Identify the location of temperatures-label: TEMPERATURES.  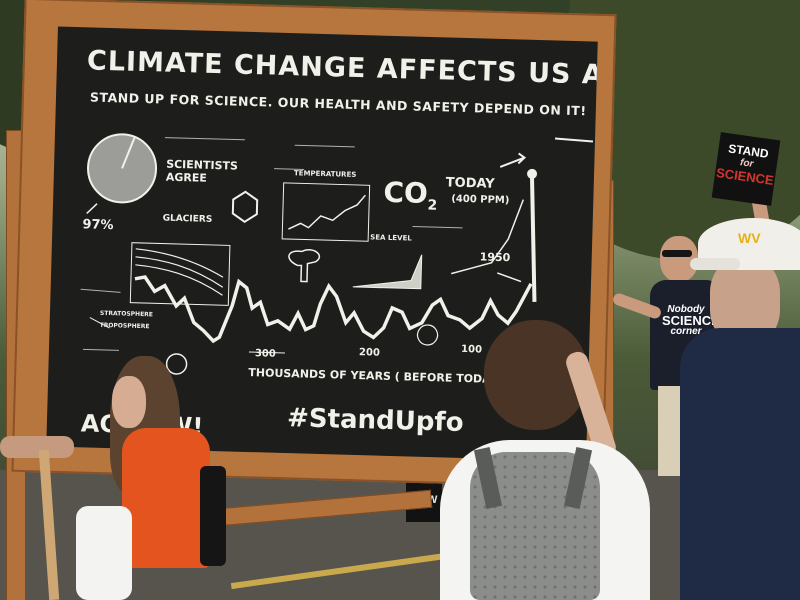
(325, 174).